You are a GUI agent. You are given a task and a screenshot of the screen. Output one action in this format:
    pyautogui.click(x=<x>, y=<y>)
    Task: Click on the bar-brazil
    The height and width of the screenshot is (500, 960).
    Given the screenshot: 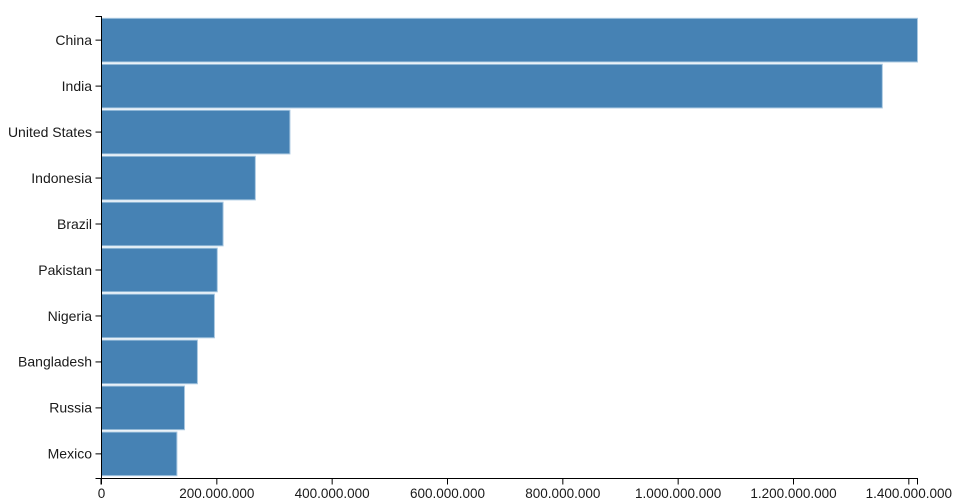 What is the action you would take?
    pyautogui.click(x=162, y=224)
    